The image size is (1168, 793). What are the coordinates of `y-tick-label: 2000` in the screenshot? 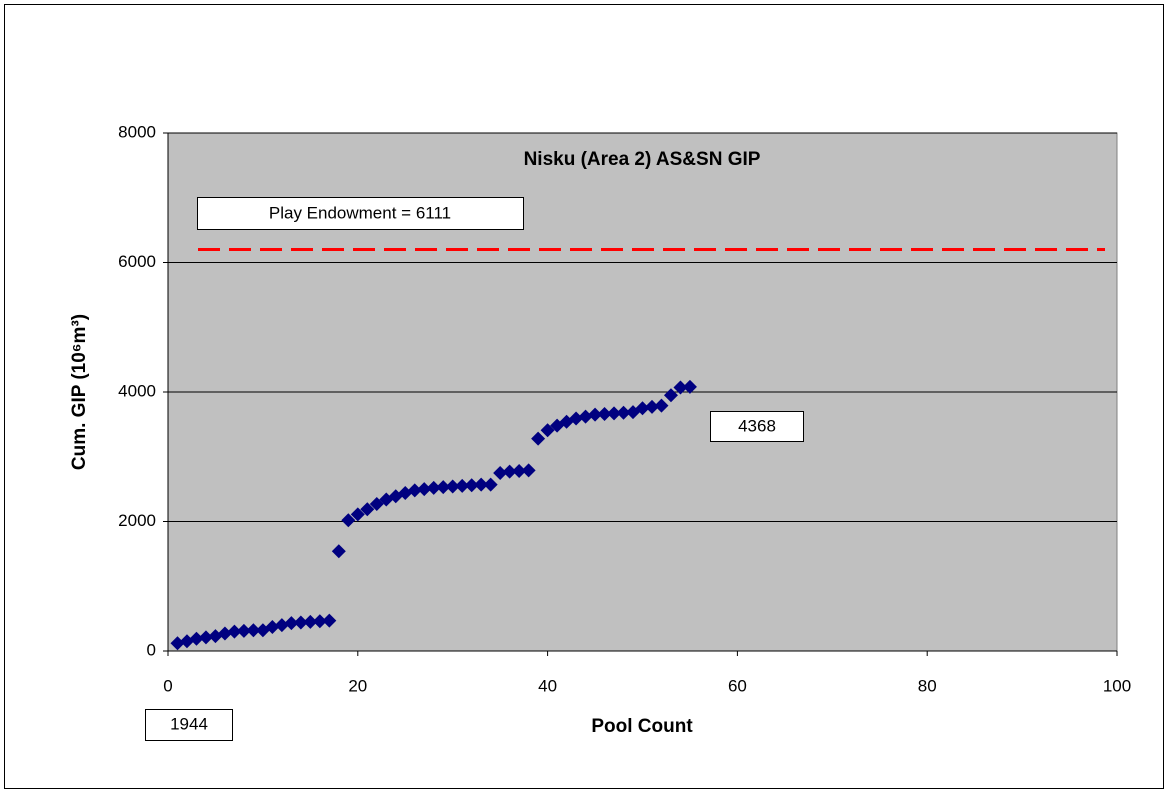 It's located at (137, 520).